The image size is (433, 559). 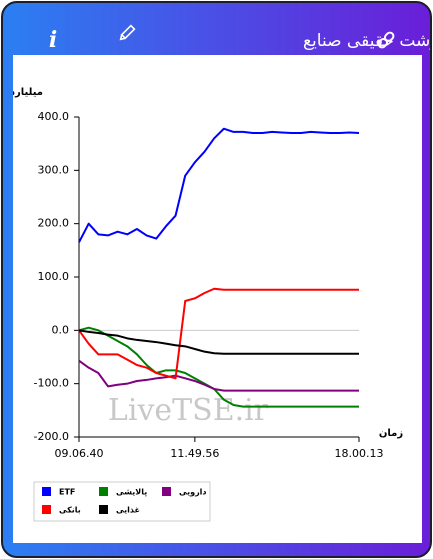 What do you see at coordinates (54, 223) in the screenshot?
I see `y-tick-label: 200.0` at bounding box center [54, 223].